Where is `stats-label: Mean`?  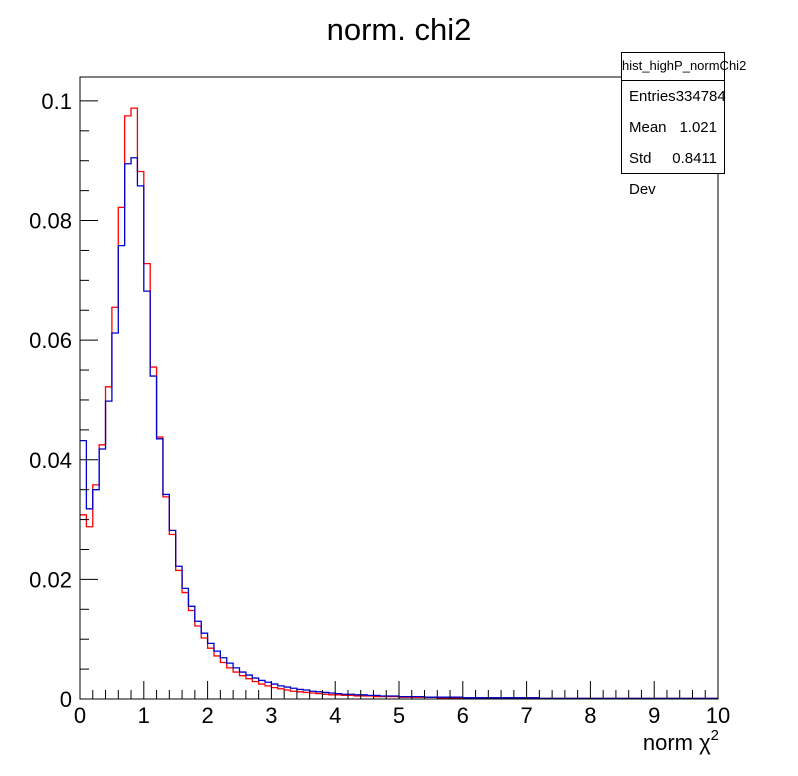 stats-label: Mean is located at coordinates (648, 127).